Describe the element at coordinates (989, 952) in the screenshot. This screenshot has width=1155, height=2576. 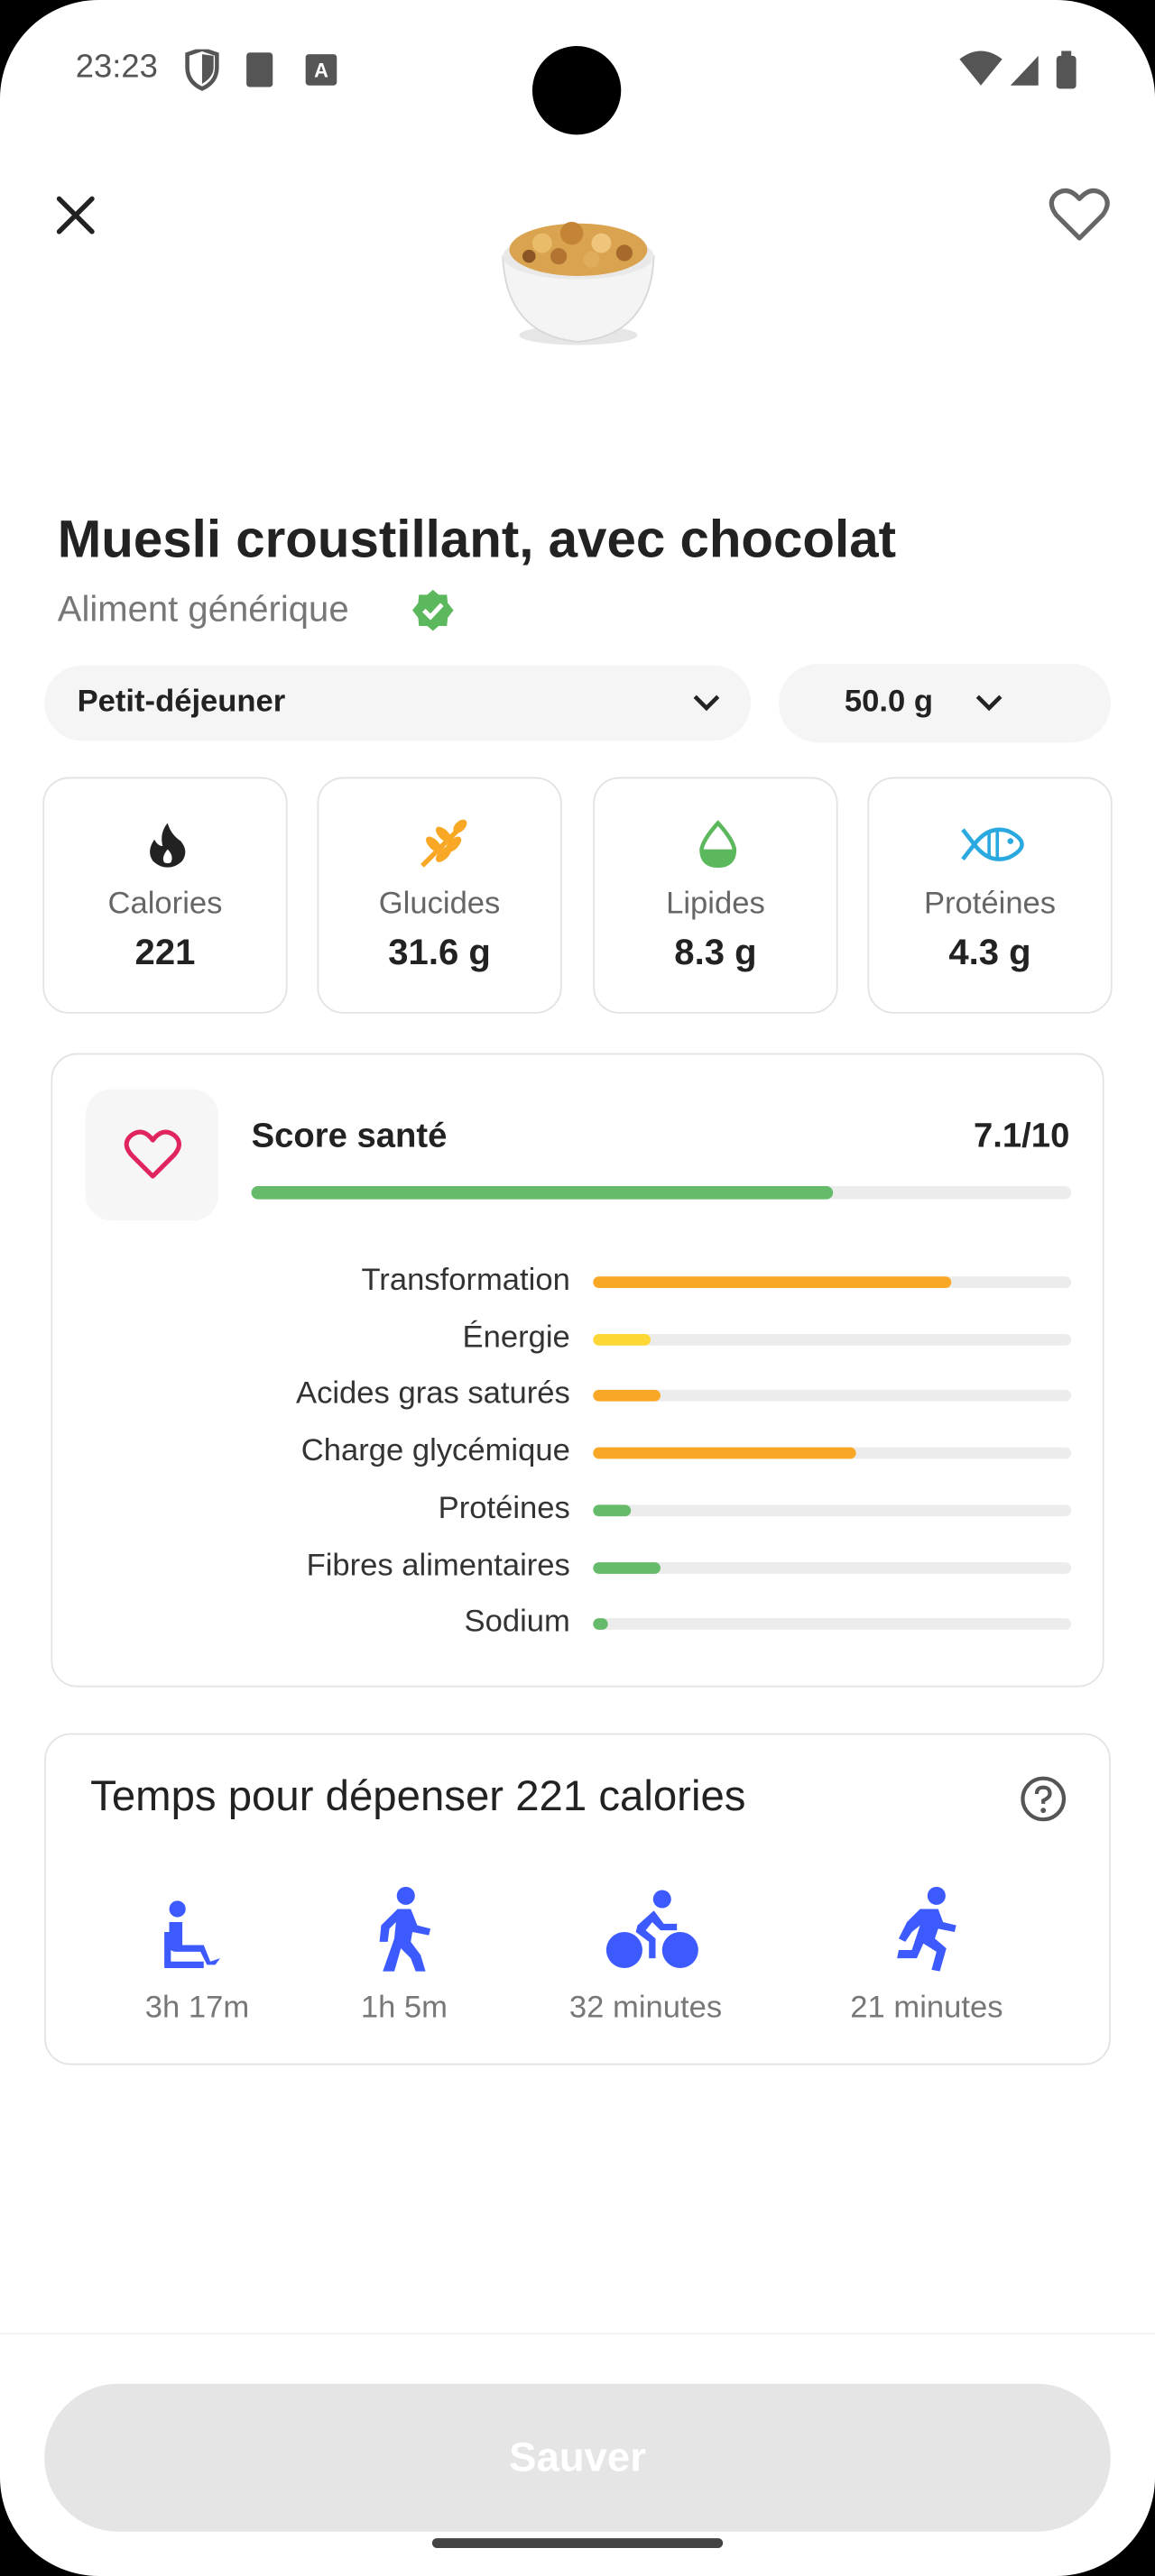
I see `nutrient-value: 4.3 g` at that location.